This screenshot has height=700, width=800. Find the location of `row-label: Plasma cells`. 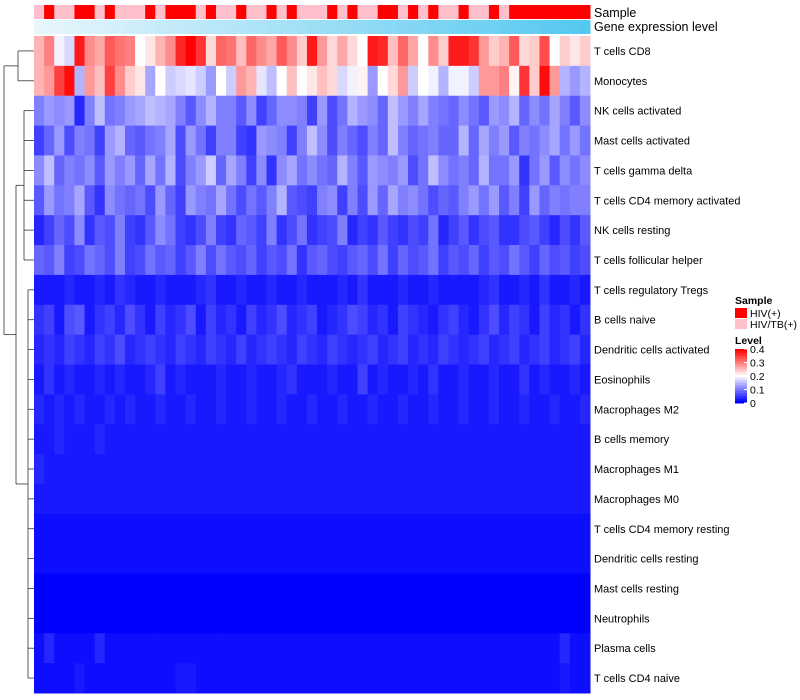

row-label: Plasma cells is located at coordinates (625, 649).